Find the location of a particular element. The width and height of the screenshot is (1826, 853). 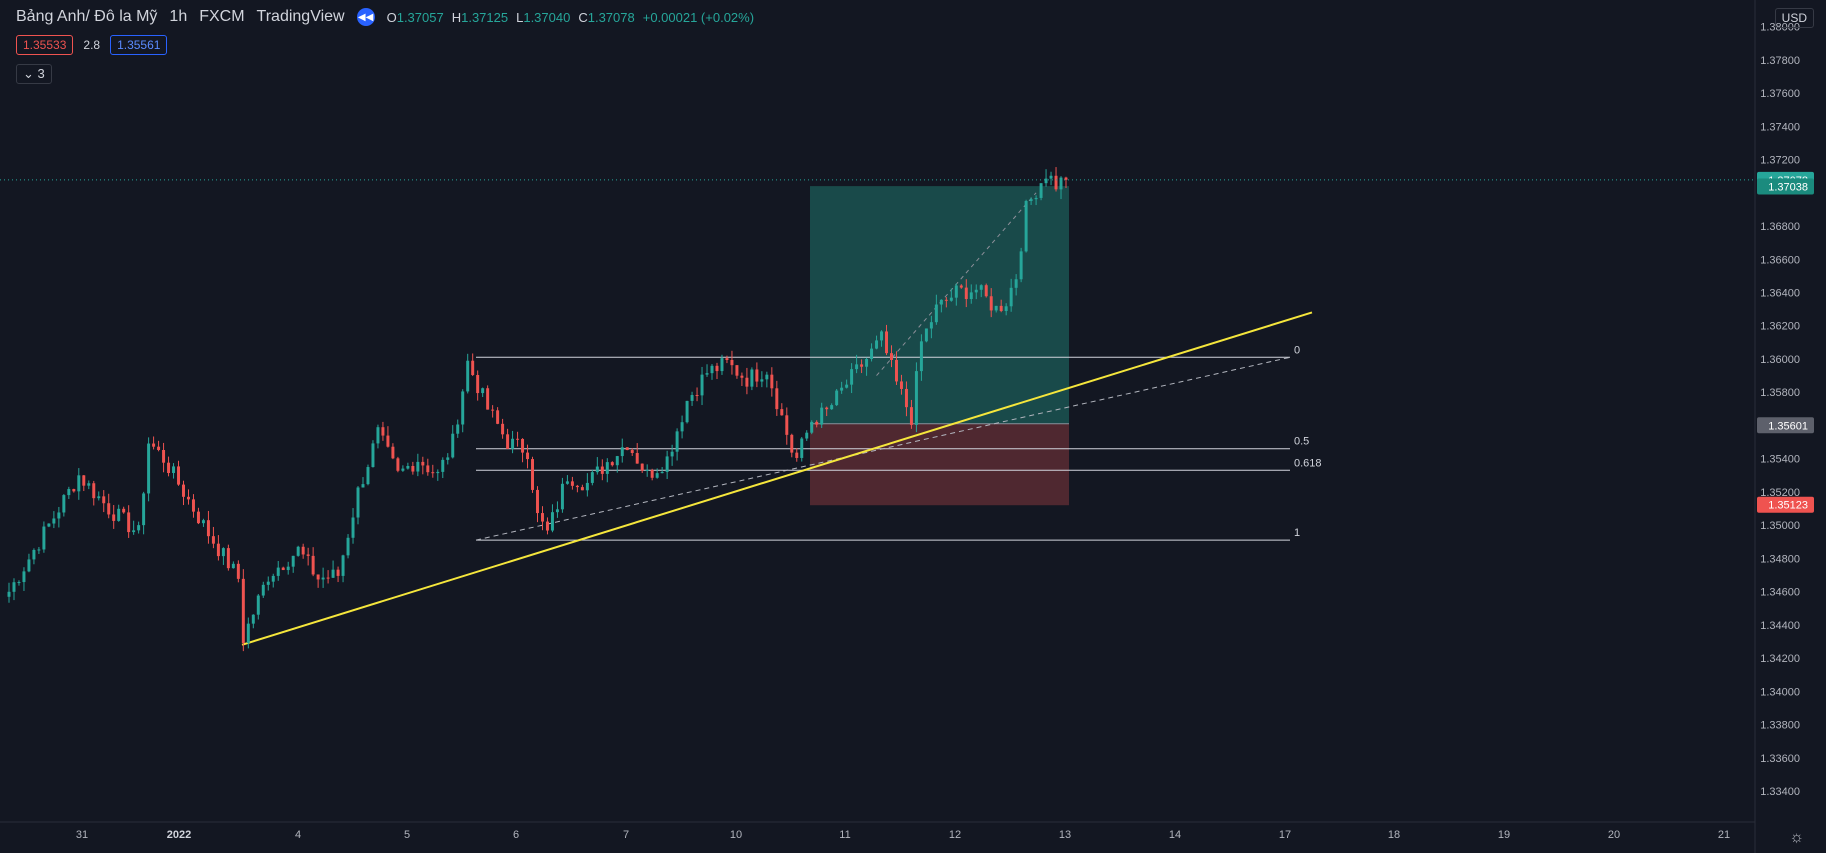

x-tick-label: 2022 is located at coordinates (179, 835).